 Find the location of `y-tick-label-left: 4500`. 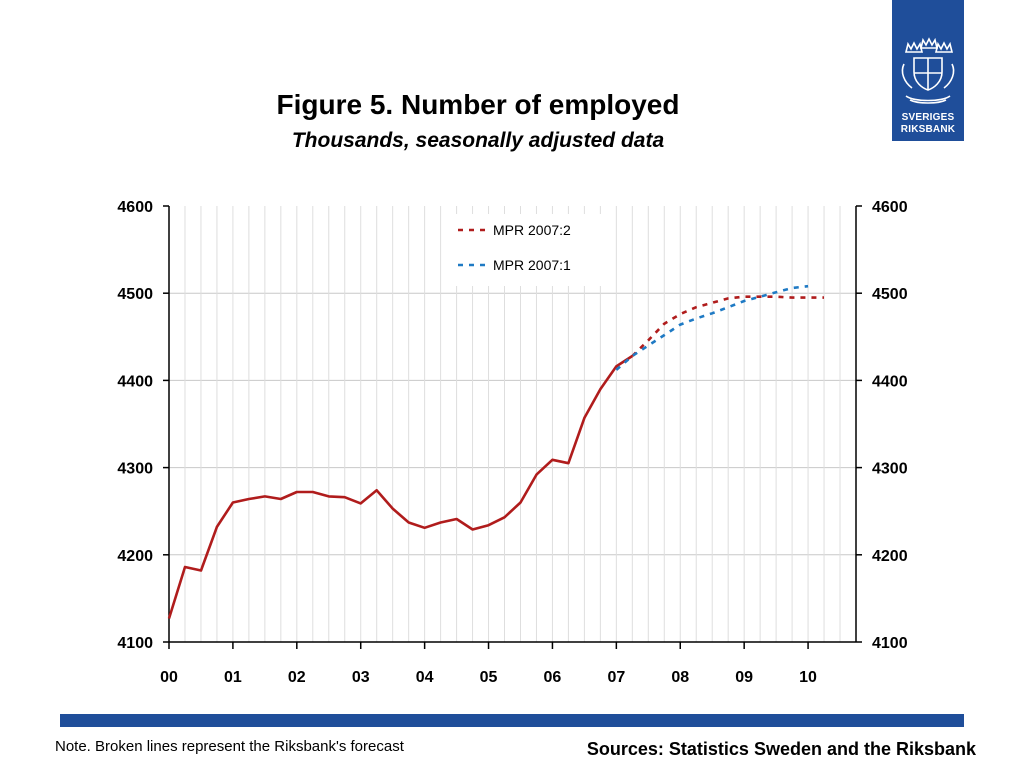

y-tick-label-left: 4500 is located at coordinates (135, 294).